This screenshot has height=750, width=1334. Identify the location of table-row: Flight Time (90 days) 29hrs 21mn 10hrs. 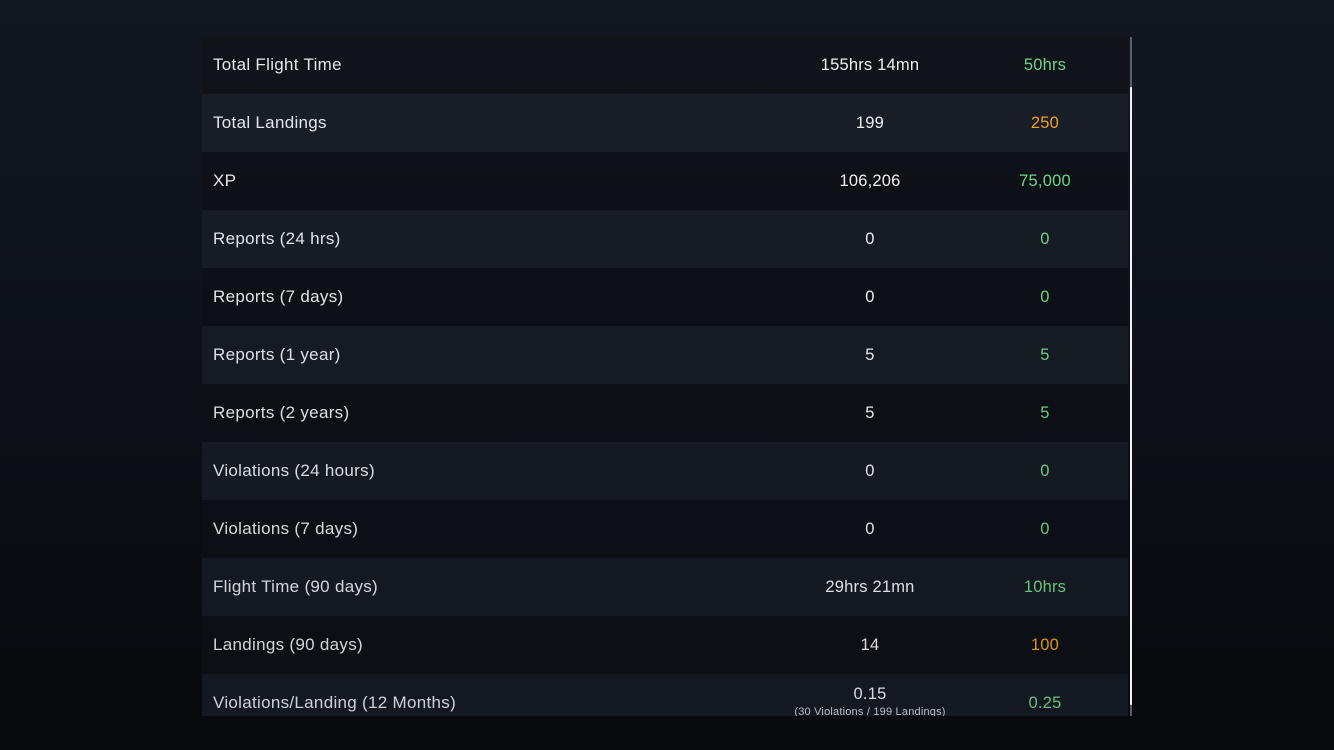
(665, 587).